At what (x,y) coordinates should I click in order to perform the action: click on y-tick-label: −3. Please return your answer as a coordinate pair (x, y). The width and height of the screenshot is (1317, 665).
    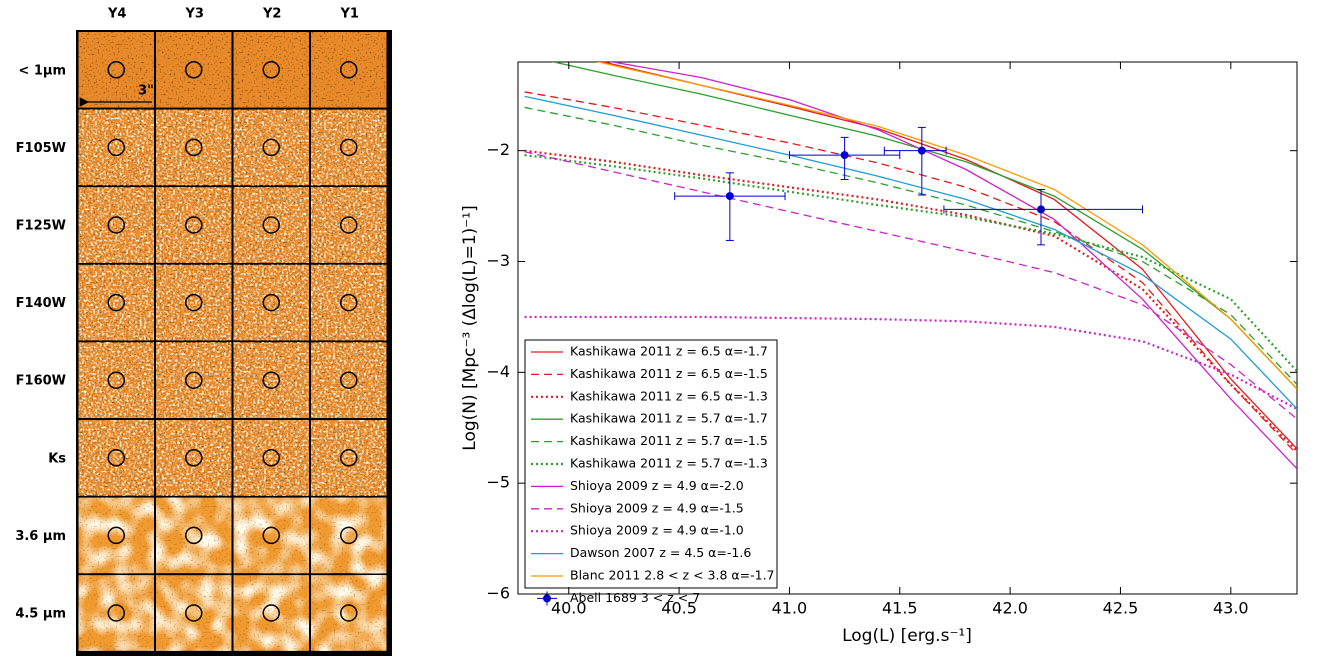
    Looking at the image, I should click on (498, 260).